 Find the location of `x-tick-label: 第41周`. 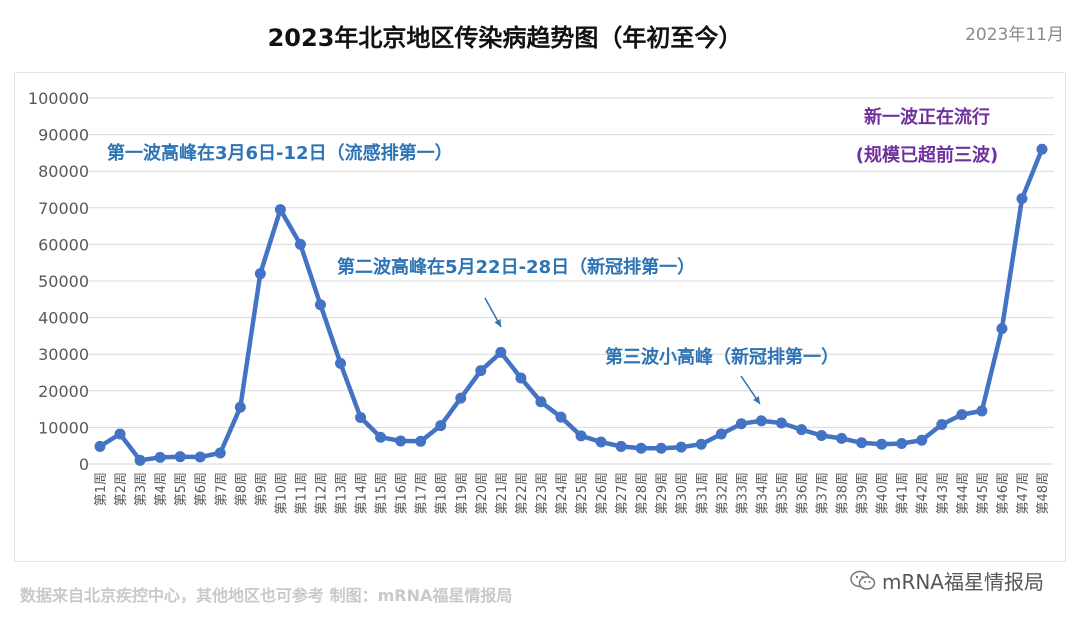

x-tick-label: 第41周 is located at coordinates (903, 493).